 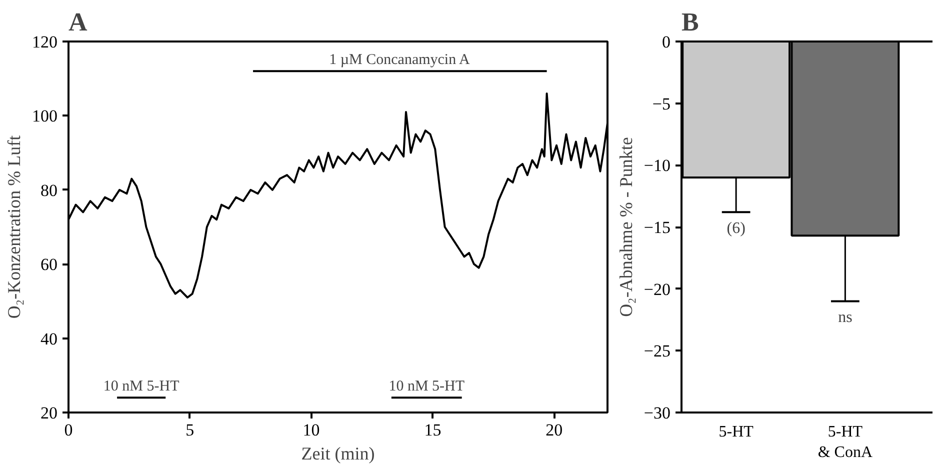 I want to click on x-tick-label: 5-HT & ConA, so click(x=845, y=442).